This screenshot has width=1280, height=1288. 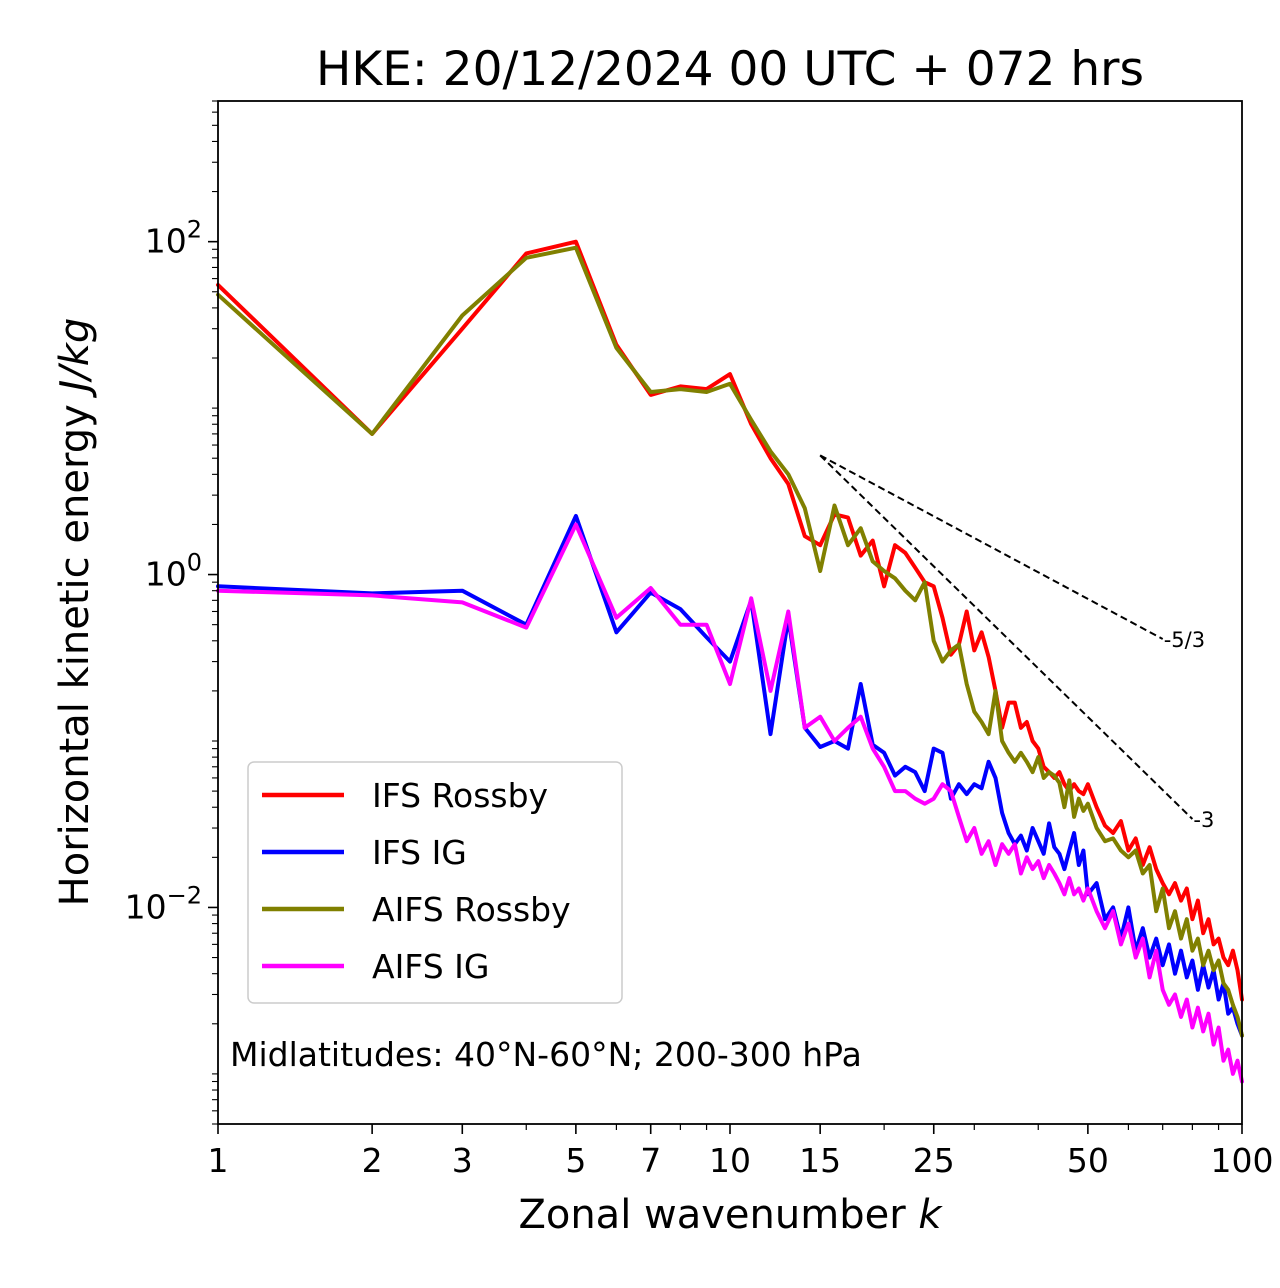 I want to click on legend: IFS Rossby IFS IG AIFS Rossby AIFS IG, so click(x=435, y=882).